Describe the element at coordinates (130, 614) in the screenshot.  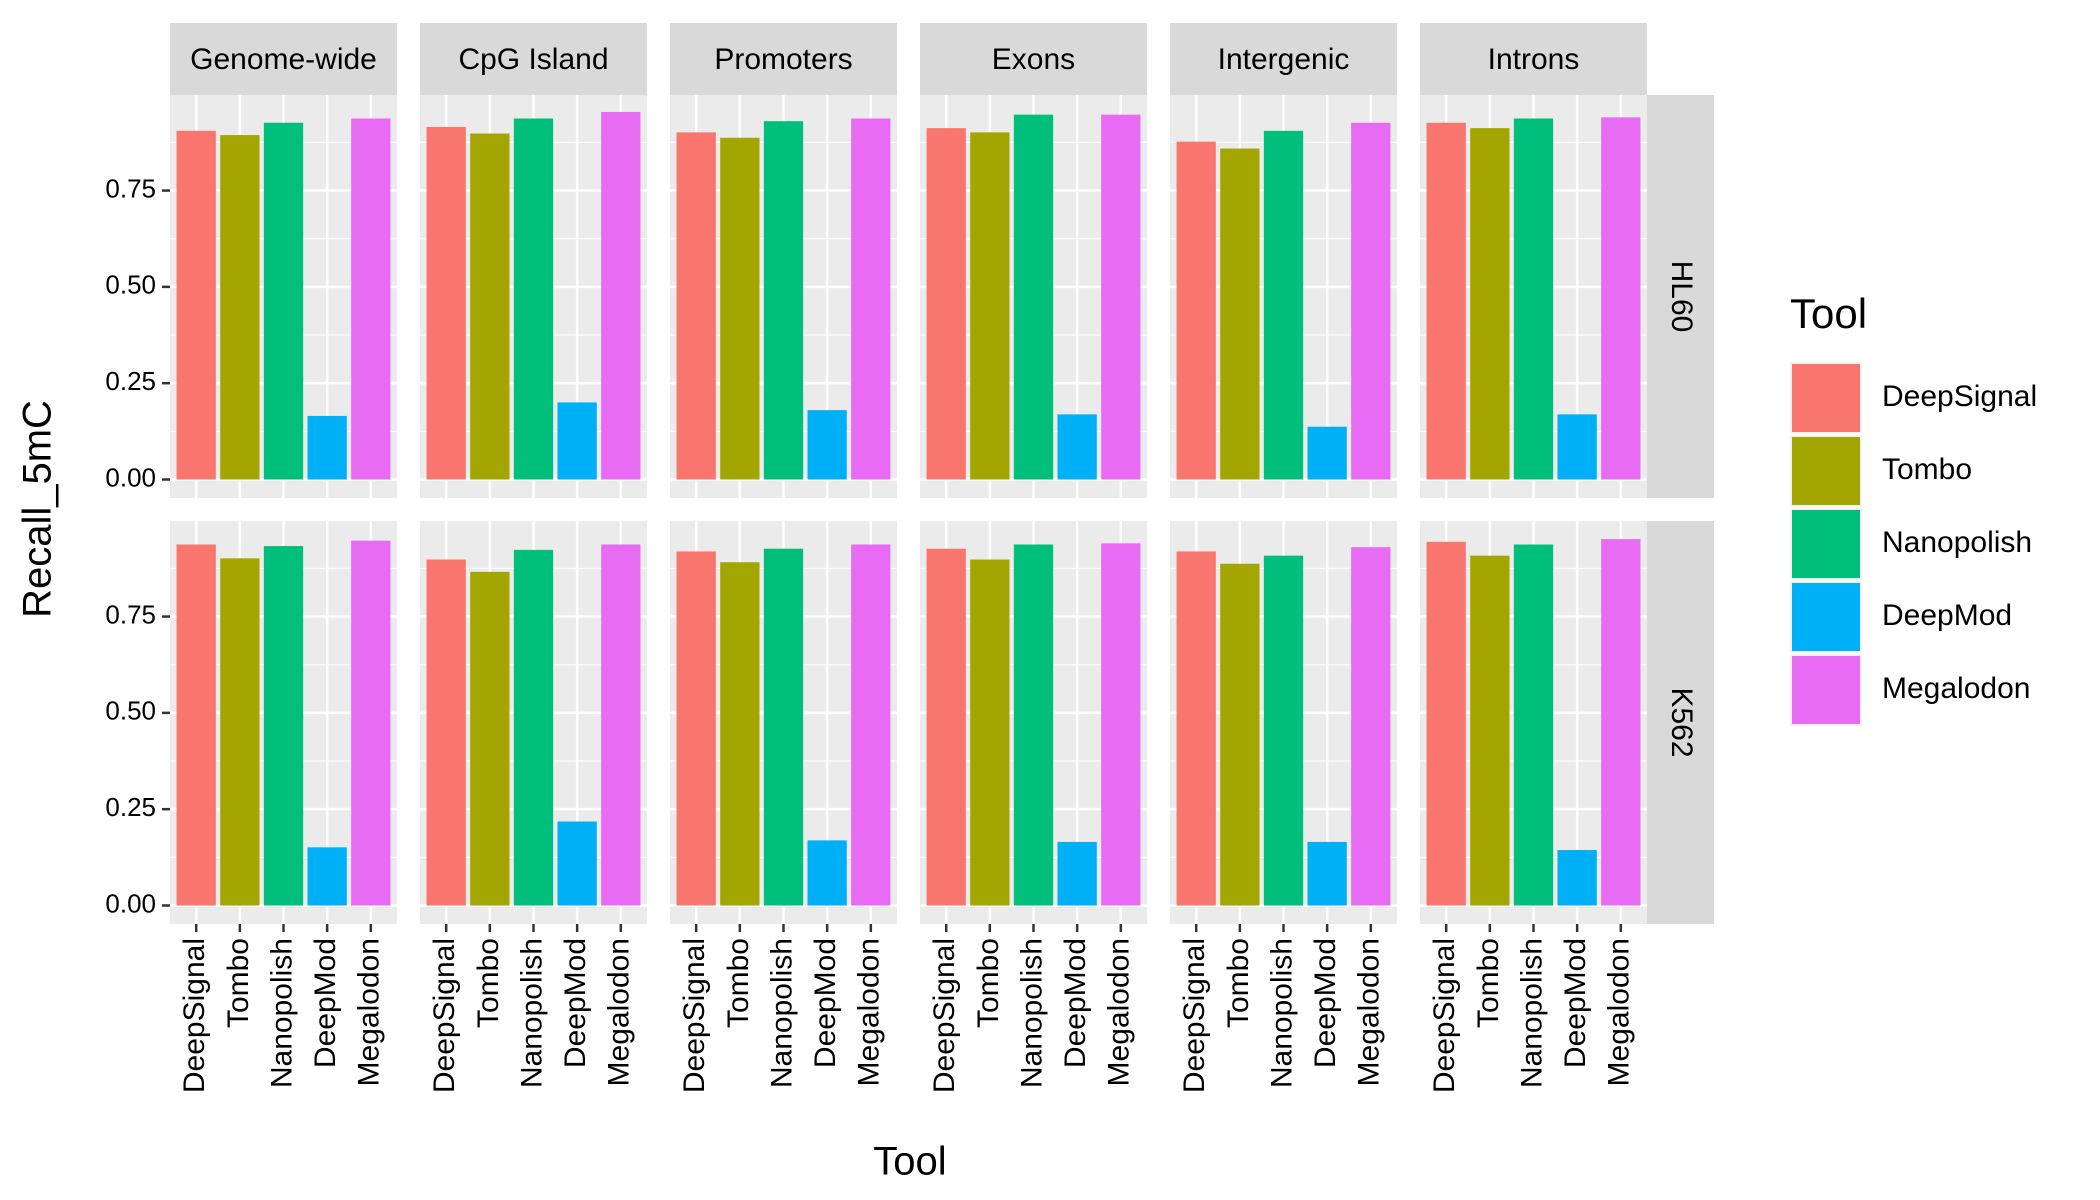
I see `y-tick-label: 0.75` at that location.